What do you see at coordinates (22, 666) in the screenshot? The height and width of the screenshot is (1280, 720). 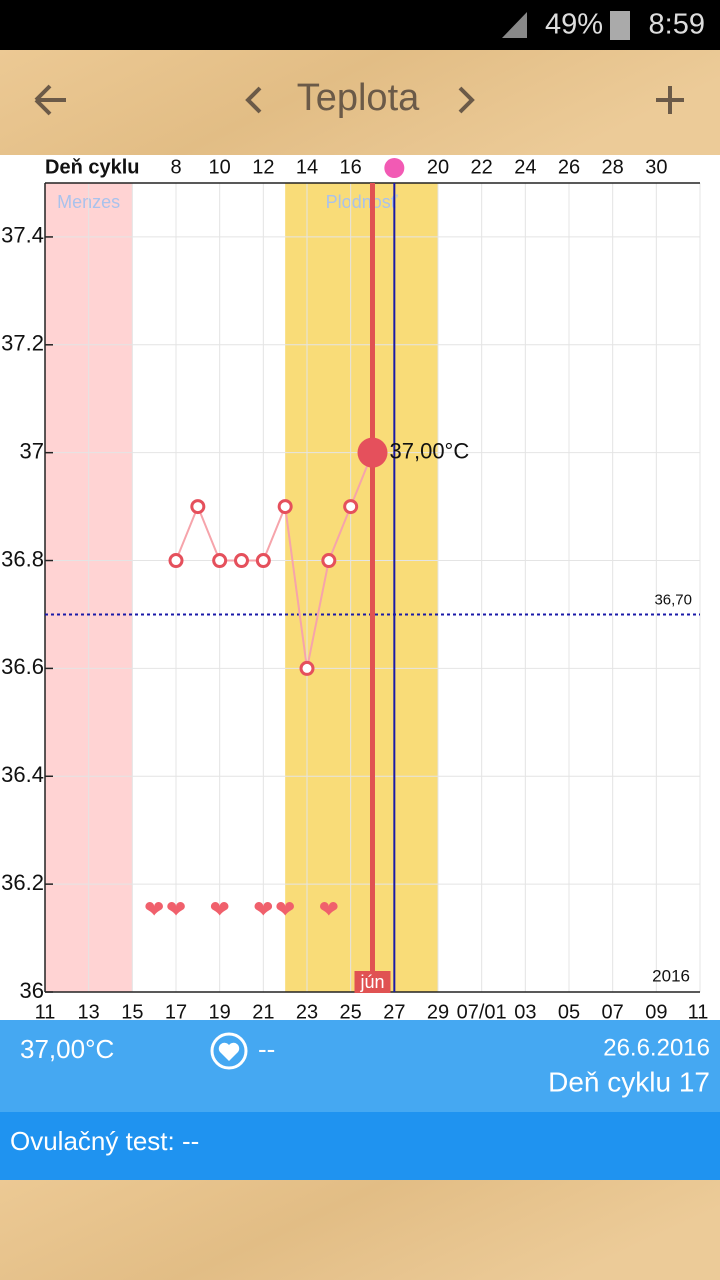 I see `y-tick-label: 36.6` at bounding box center [22, 666].